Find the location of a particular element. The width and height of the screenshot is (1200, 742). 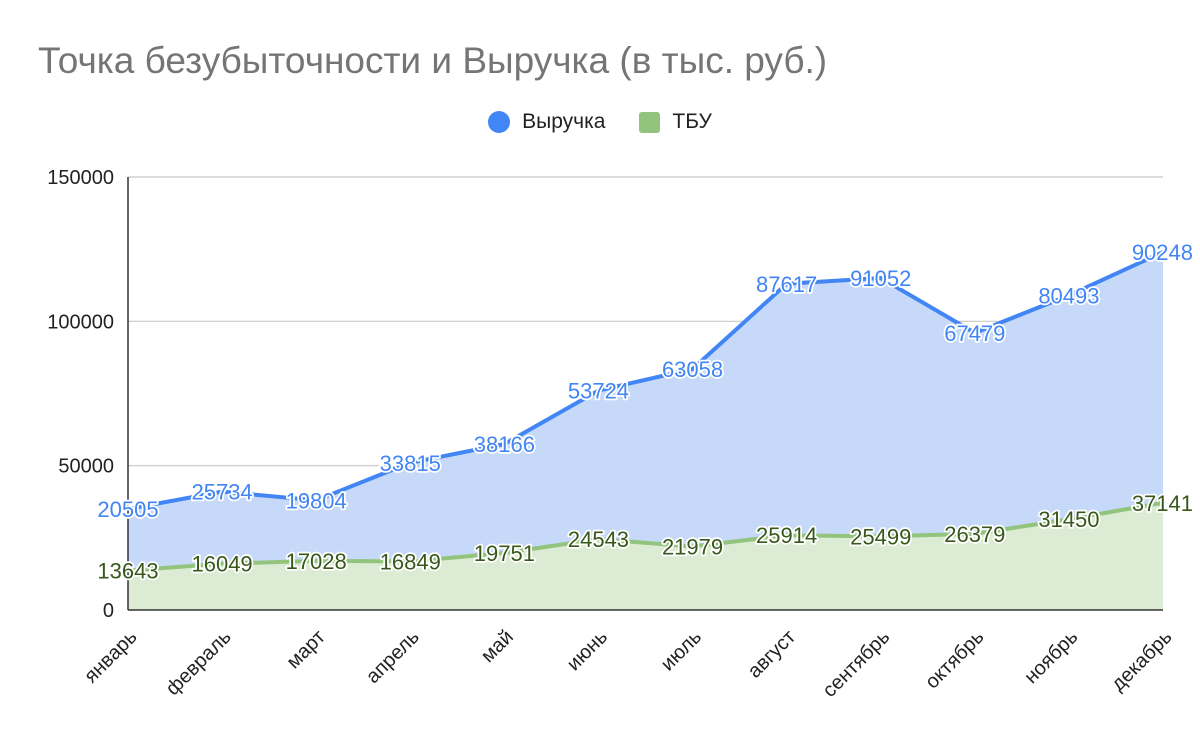

area-breakeven is located at coordinates (645, 556).